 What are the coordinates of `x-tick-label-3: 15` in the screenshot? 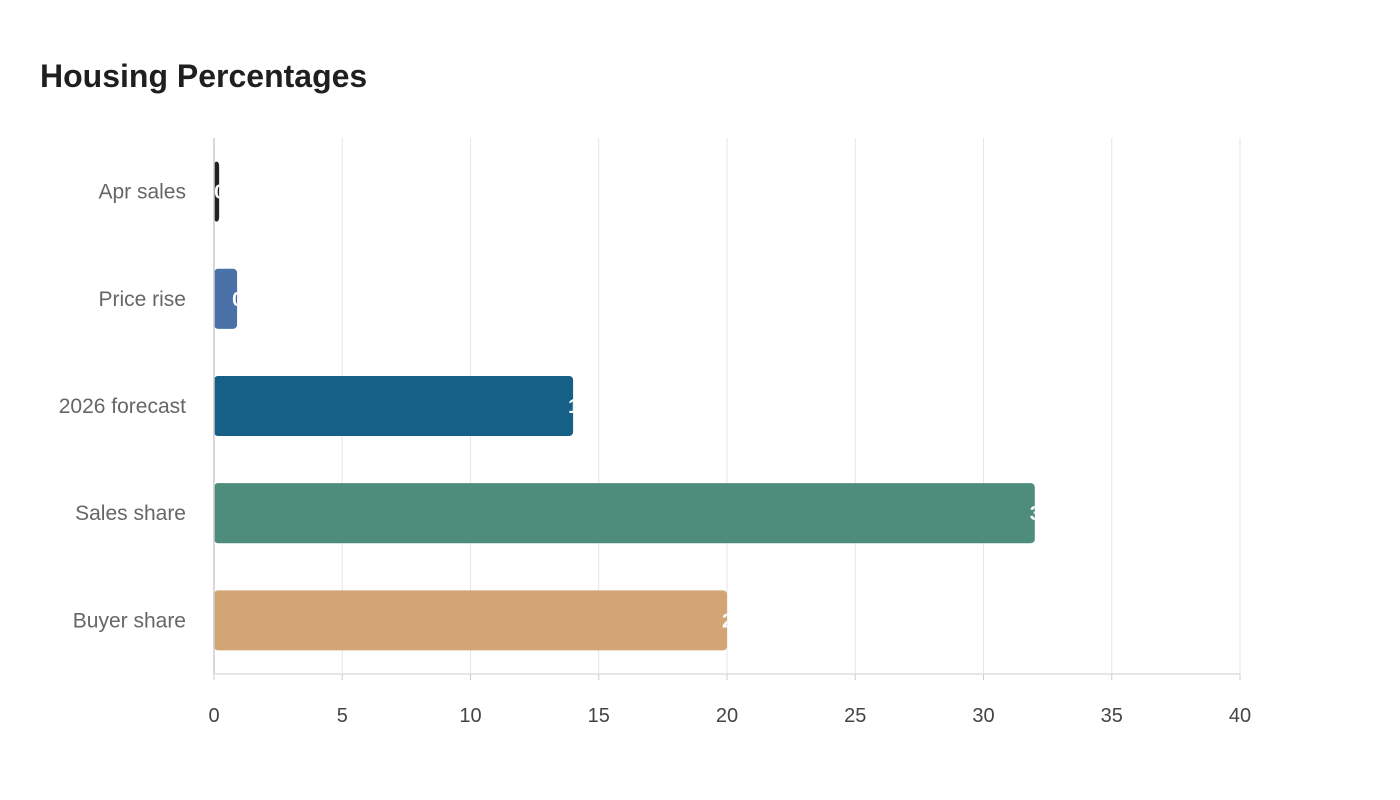 It's located at (599, 716).